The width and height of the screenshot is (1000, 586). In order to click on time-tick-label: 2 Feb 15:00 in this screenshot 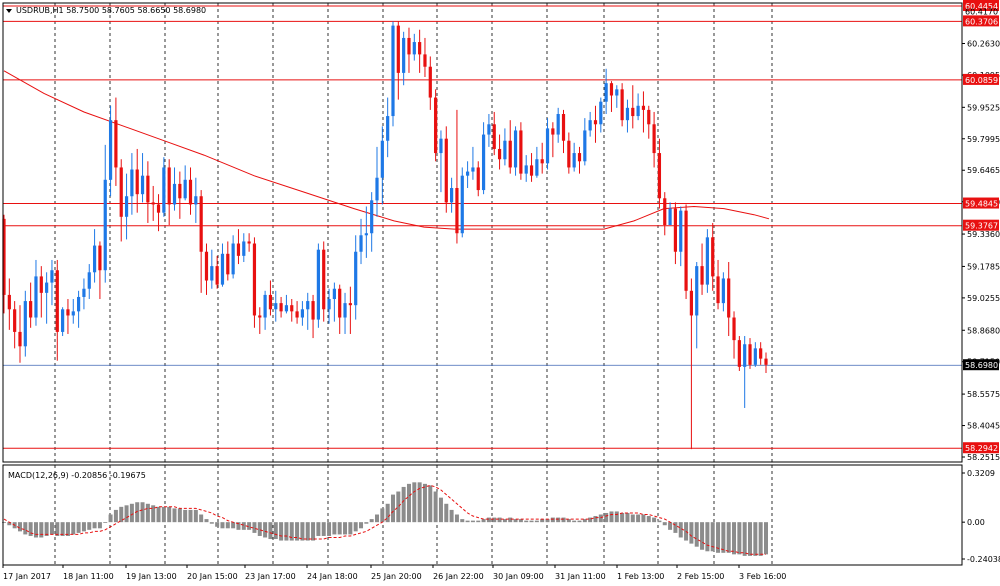, I will do `click(700, 576)`.